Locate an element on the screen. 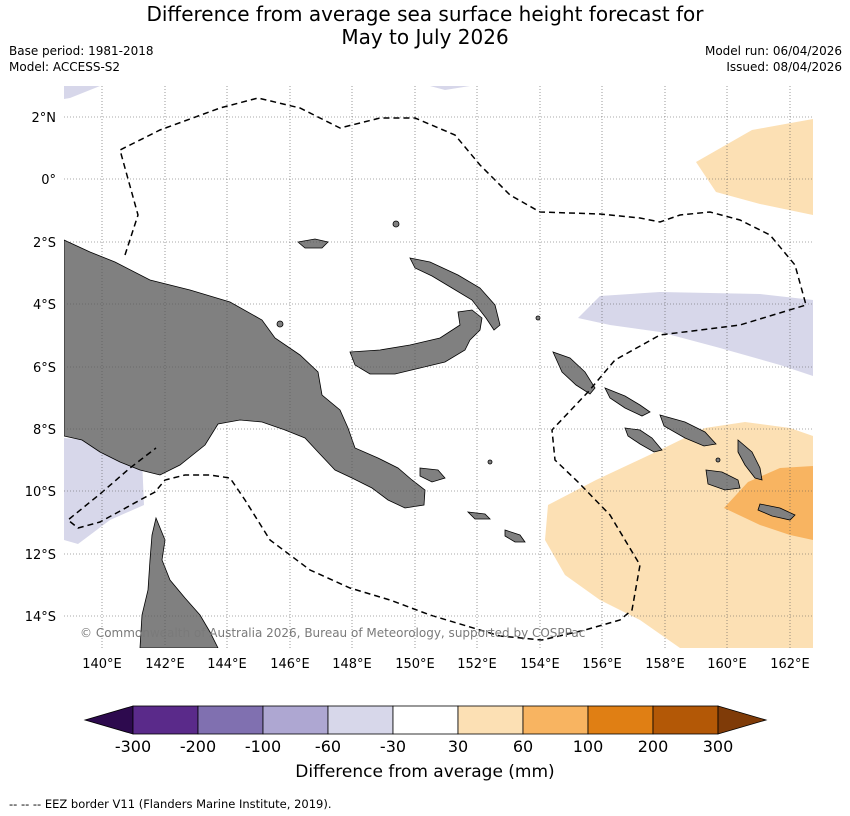  lat-label: 8°S is located at coordinates (44, 430).